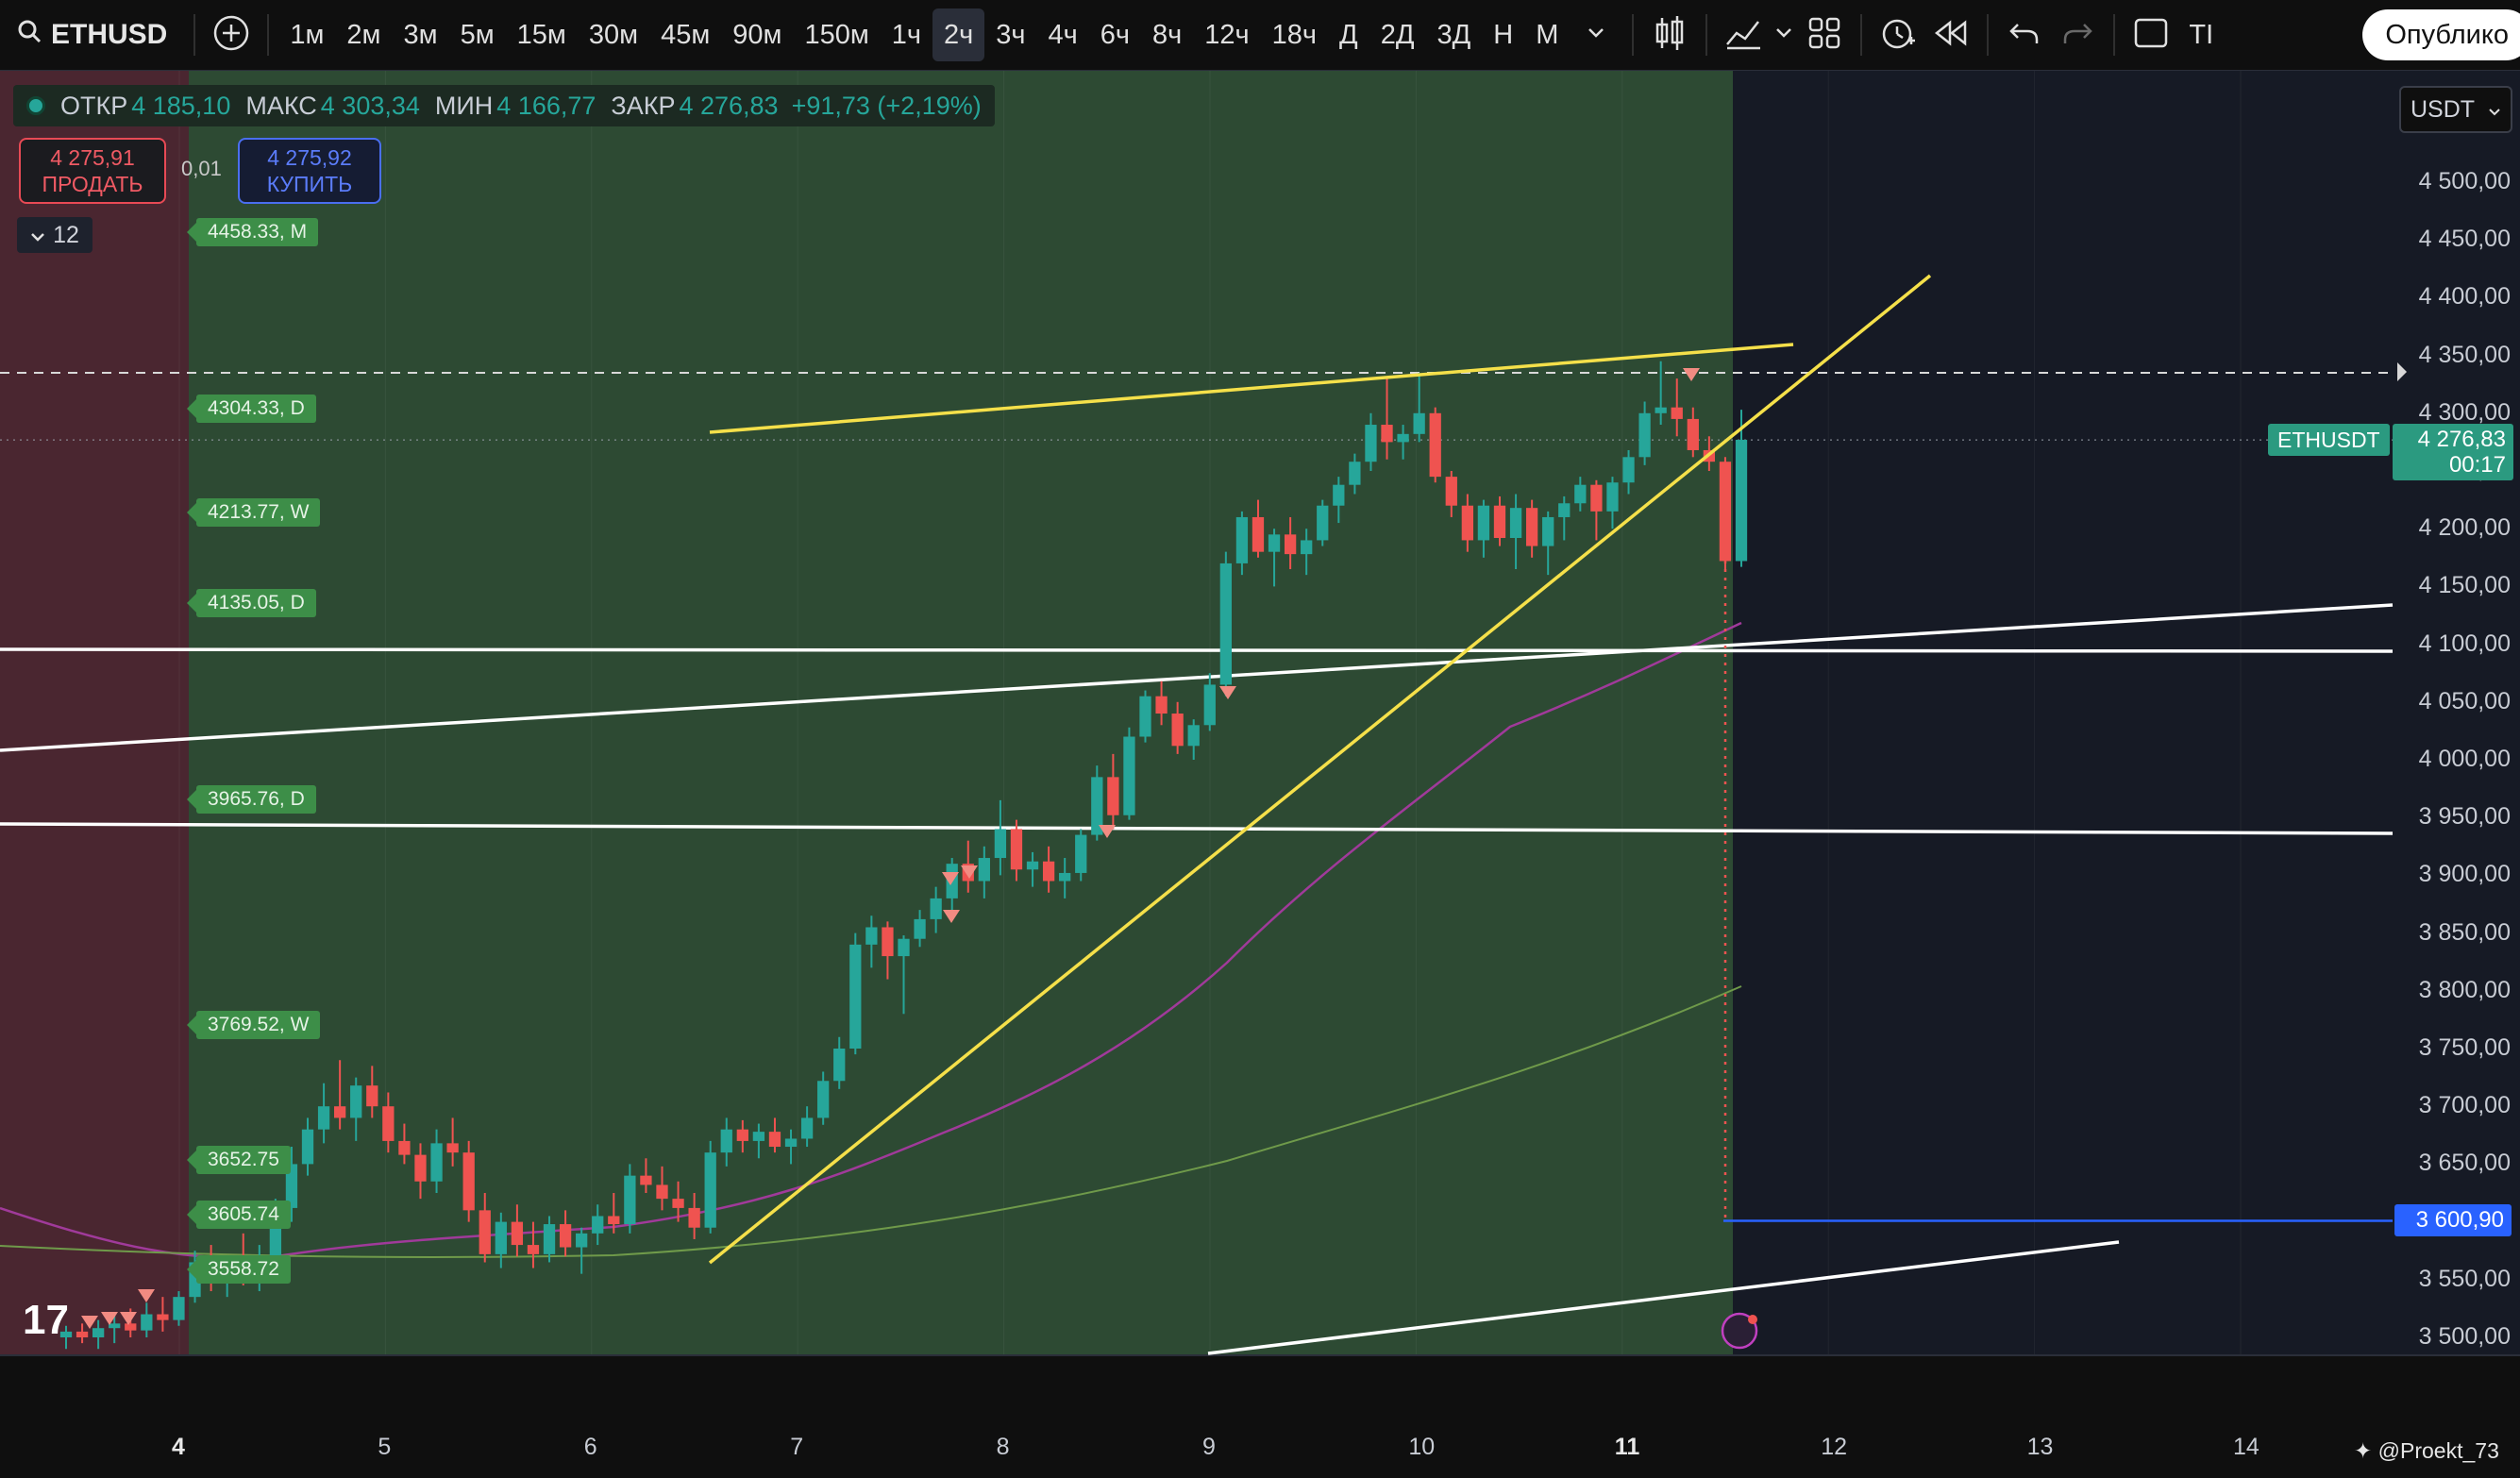 The width and height of the screenshot is (2520, 1478). What do you see at coordinates (420, 34) in the screenshot?
I see `interval-button: 3м` at bounding box center [420, 34].